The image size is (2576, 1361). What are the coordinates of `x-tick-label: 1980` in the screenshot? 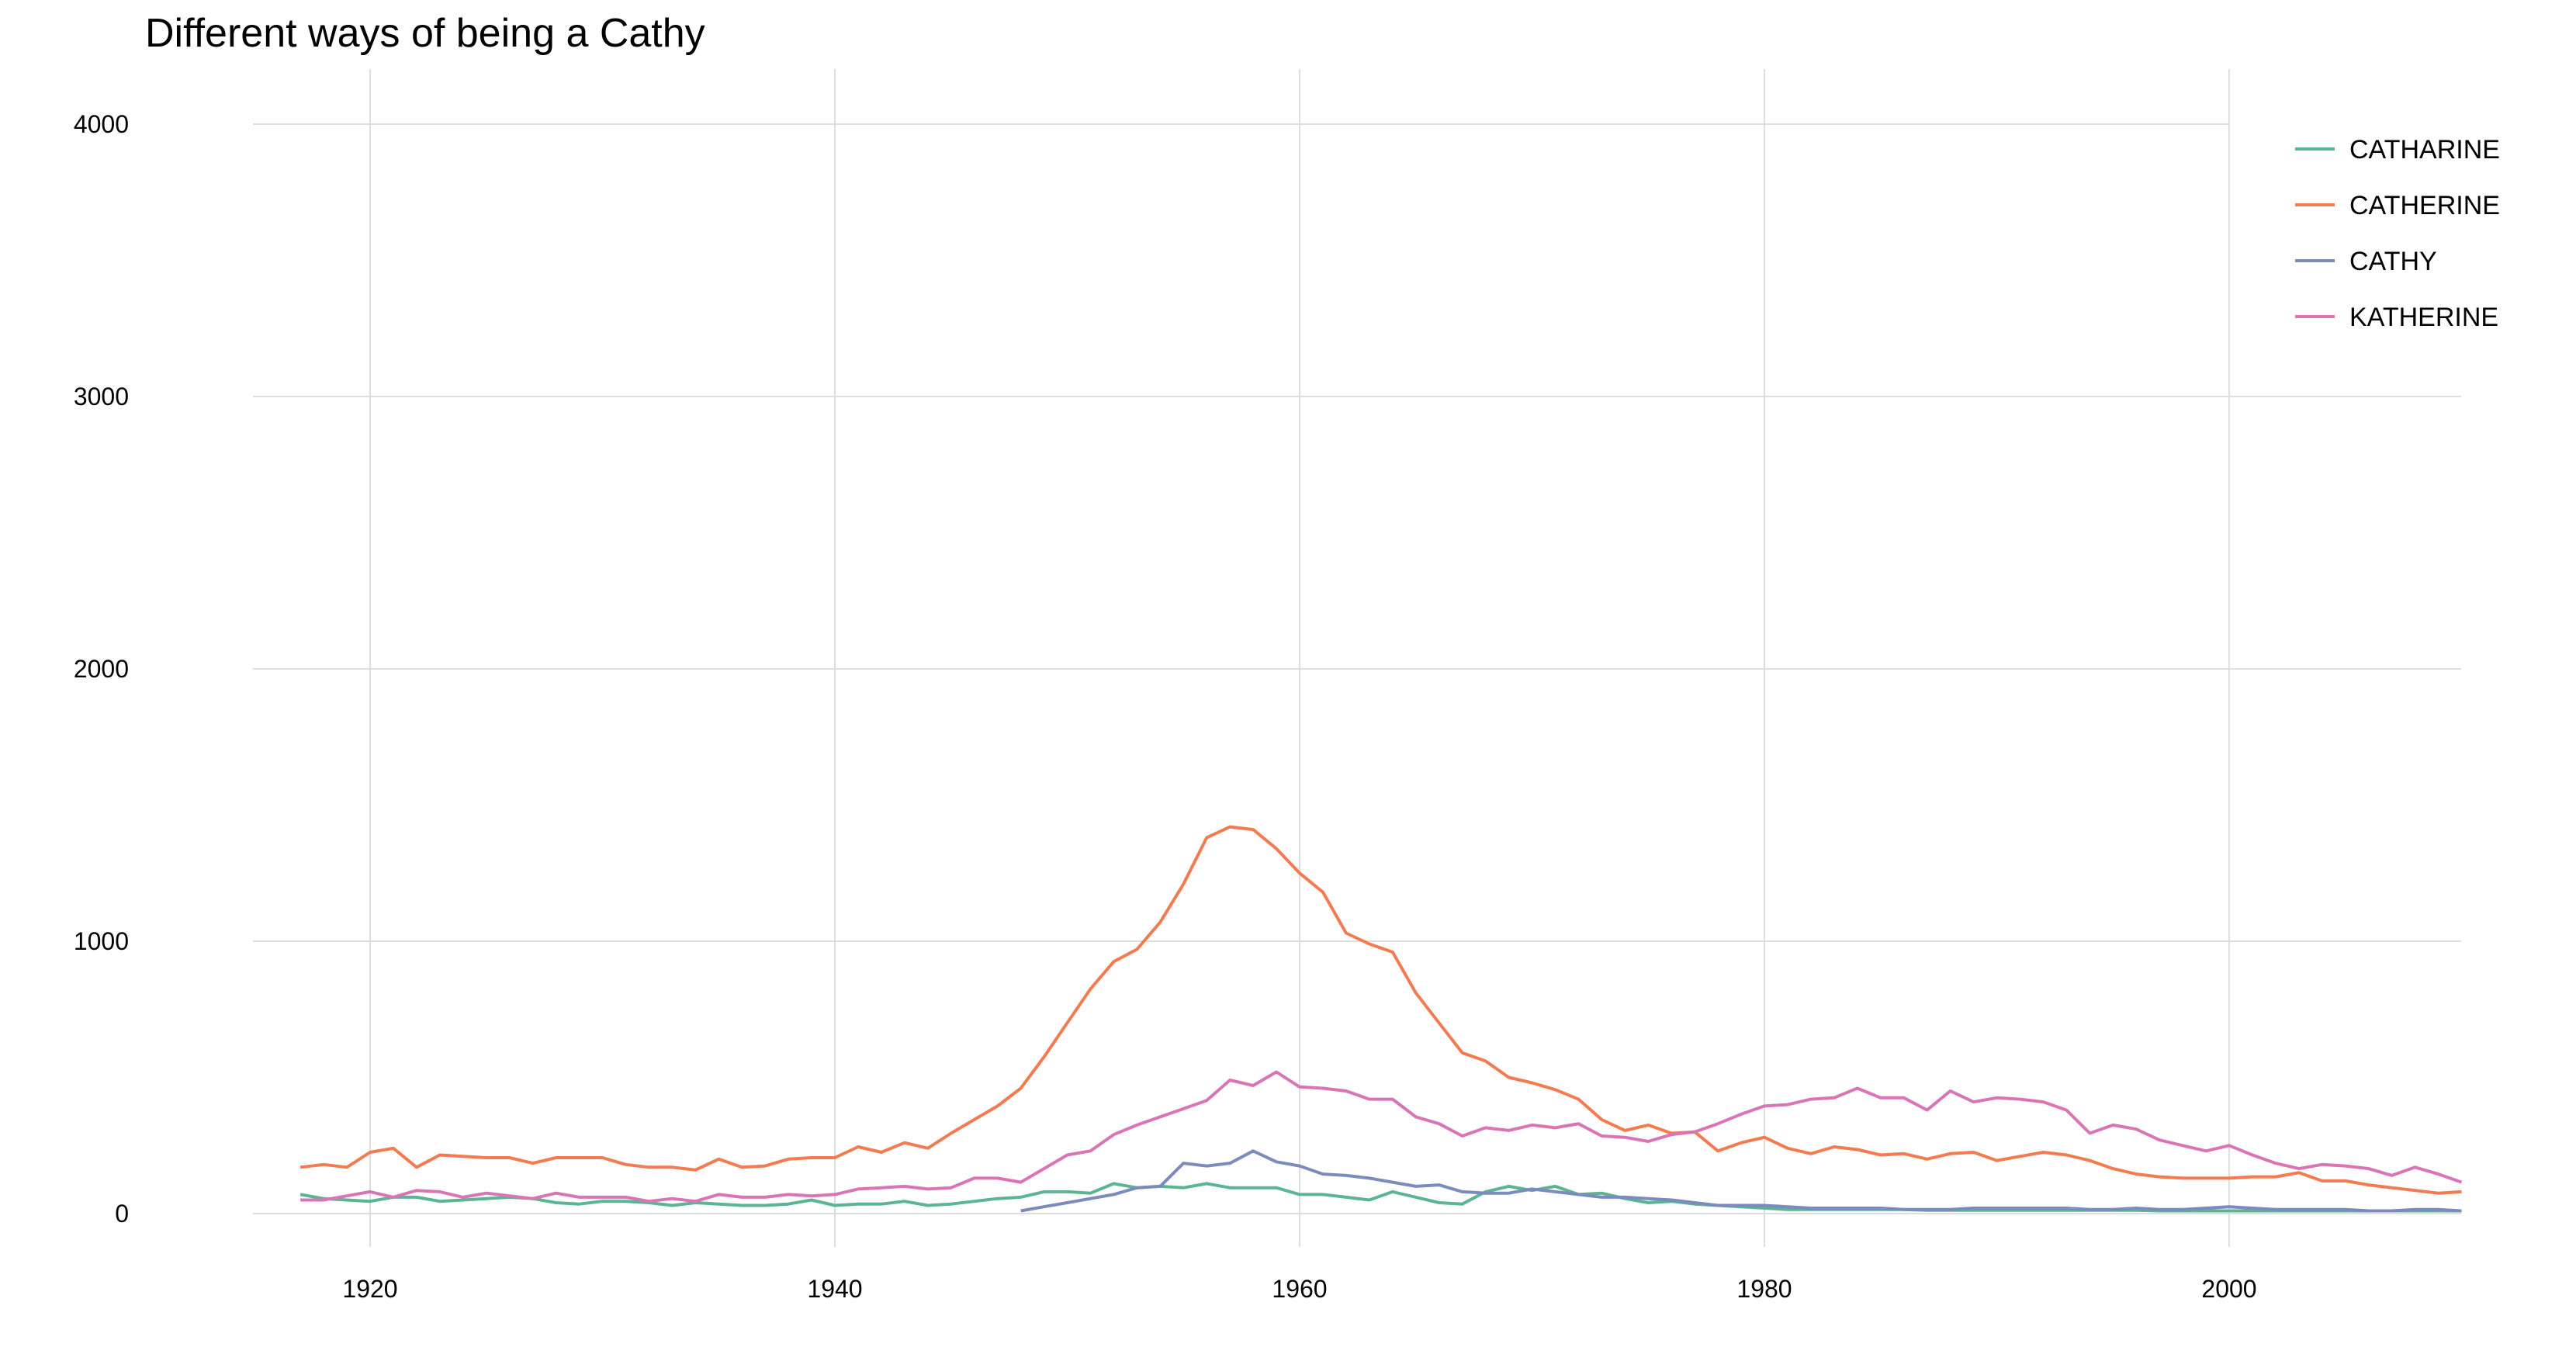 It's located at (1764, 1289).